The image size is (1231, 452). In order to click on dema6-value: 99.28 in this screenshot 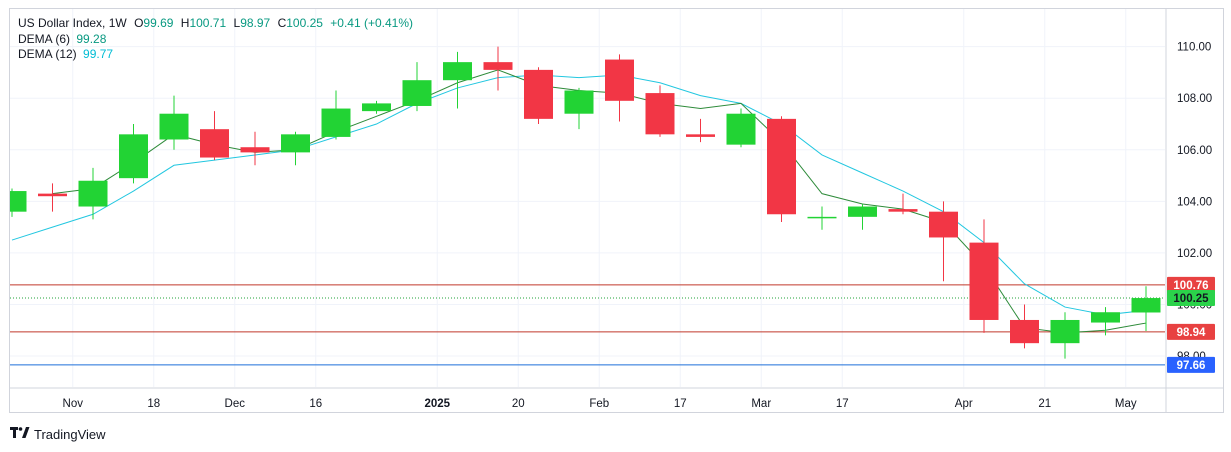, I will do `click(91, 38)`.